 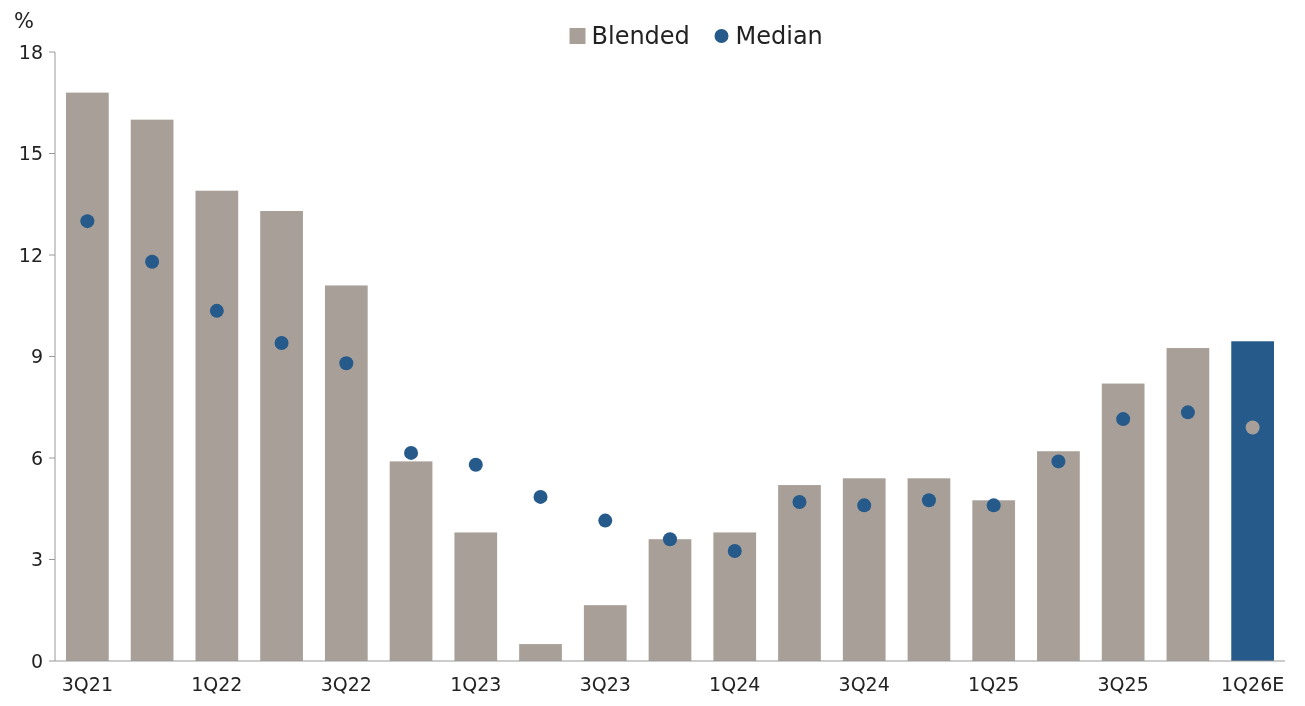 I want to click on x-tick-label: 1Q26E, so click(x=1253, y=684).